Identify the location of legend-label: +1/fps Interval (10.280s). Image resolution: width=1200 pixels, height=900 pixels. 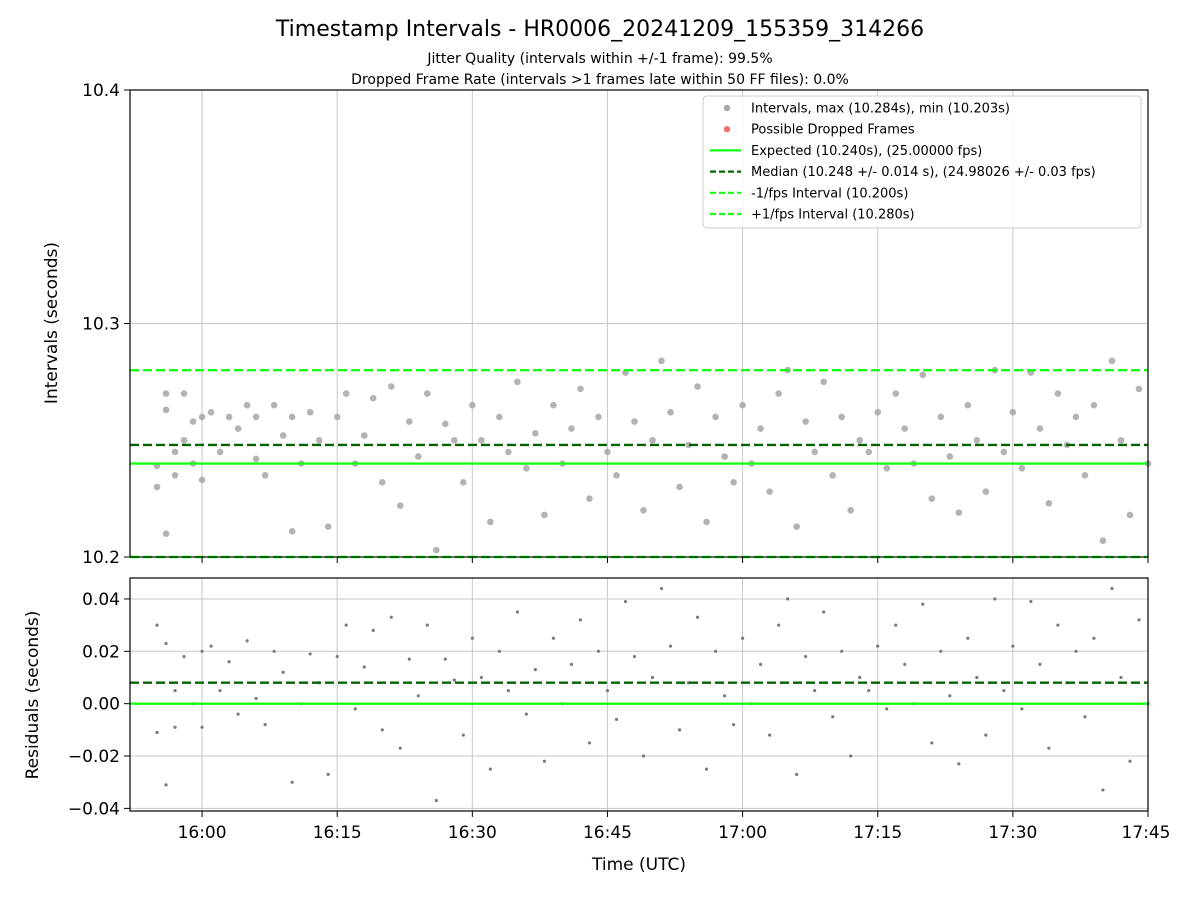
(833, 215).